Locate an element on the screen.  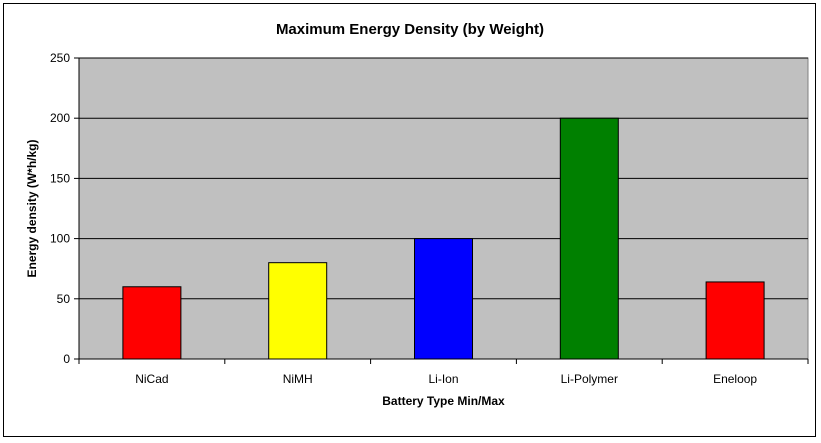
x-tick-label: Li-Ion is located at coordinates (443, 379).